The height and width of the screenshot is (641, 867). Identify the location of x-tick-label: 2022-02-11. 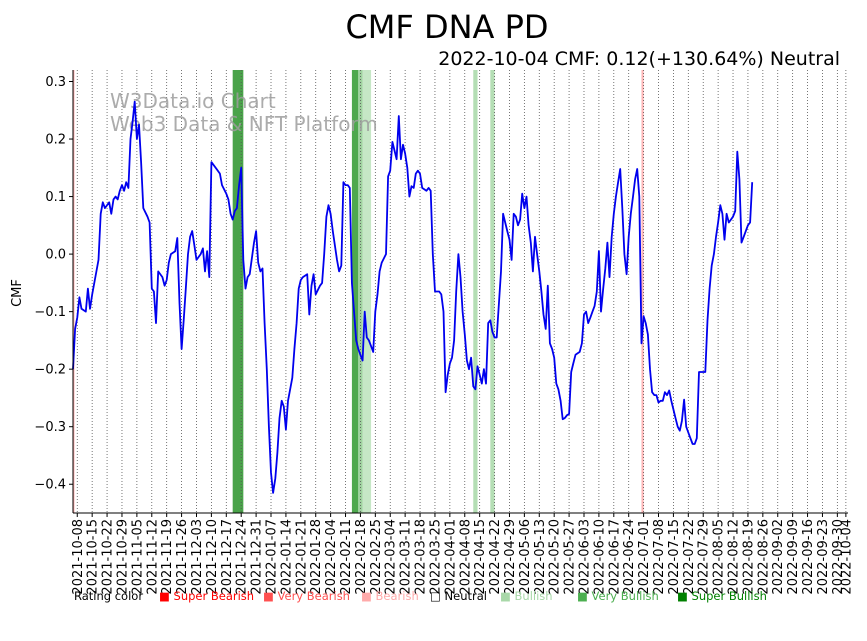
(346, 557).